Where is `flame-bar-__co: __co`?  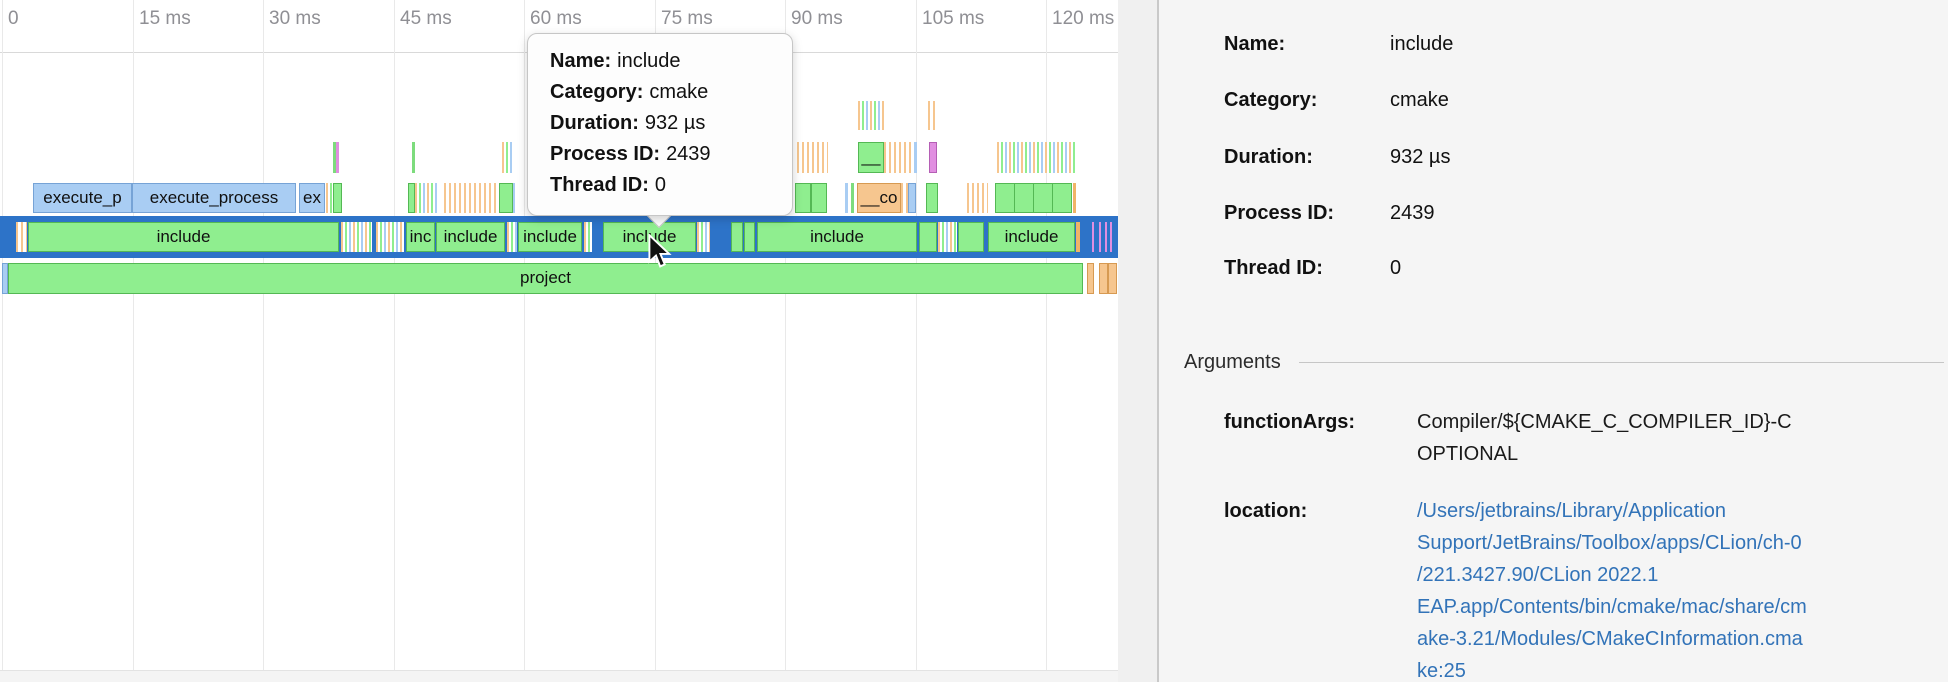 flame-bar-__co: __co is located at coordinates (879, 198).